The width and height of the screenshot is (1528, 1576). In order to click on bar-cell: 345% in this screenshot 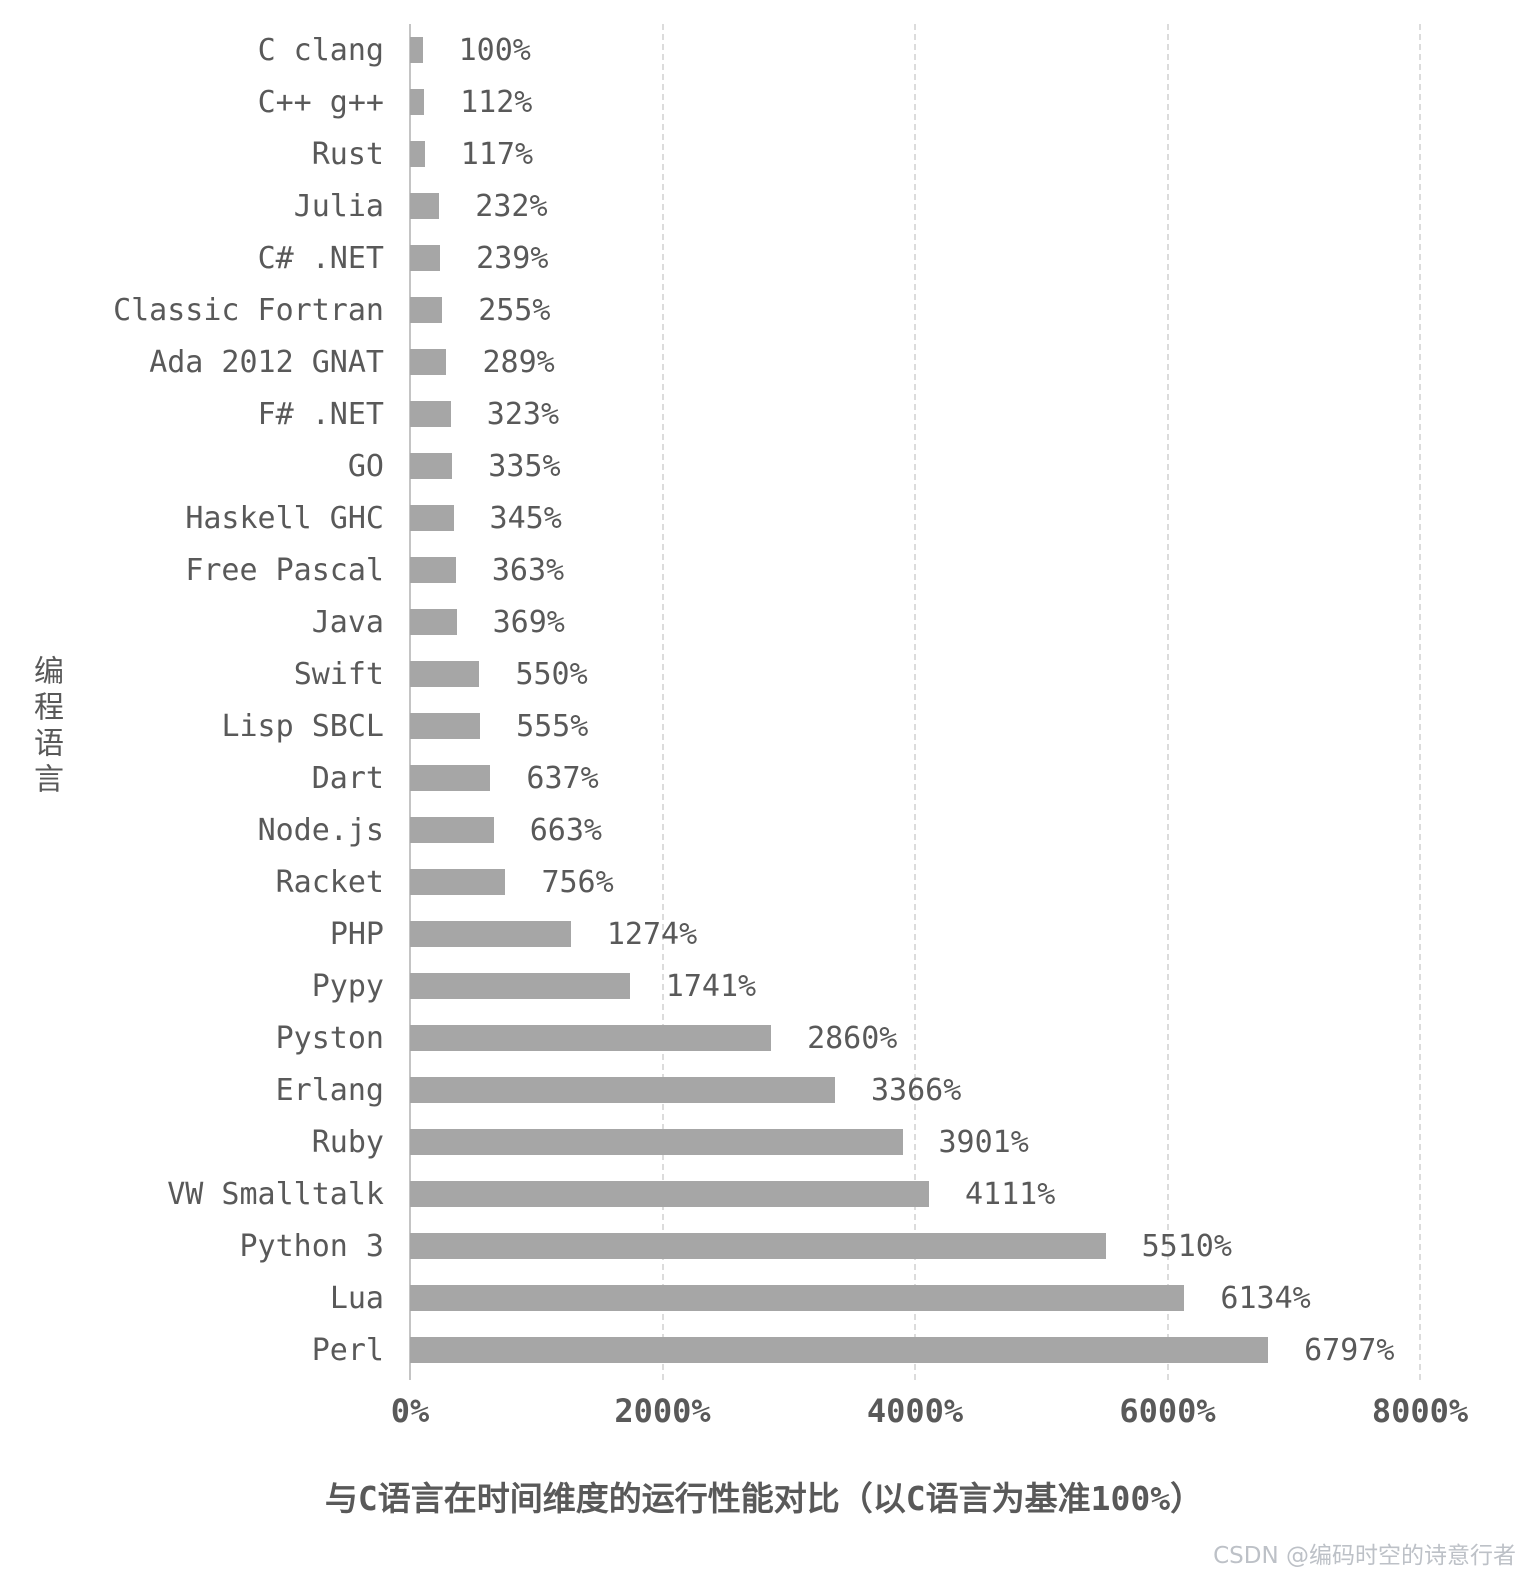, I will do `click(915, 518)`.